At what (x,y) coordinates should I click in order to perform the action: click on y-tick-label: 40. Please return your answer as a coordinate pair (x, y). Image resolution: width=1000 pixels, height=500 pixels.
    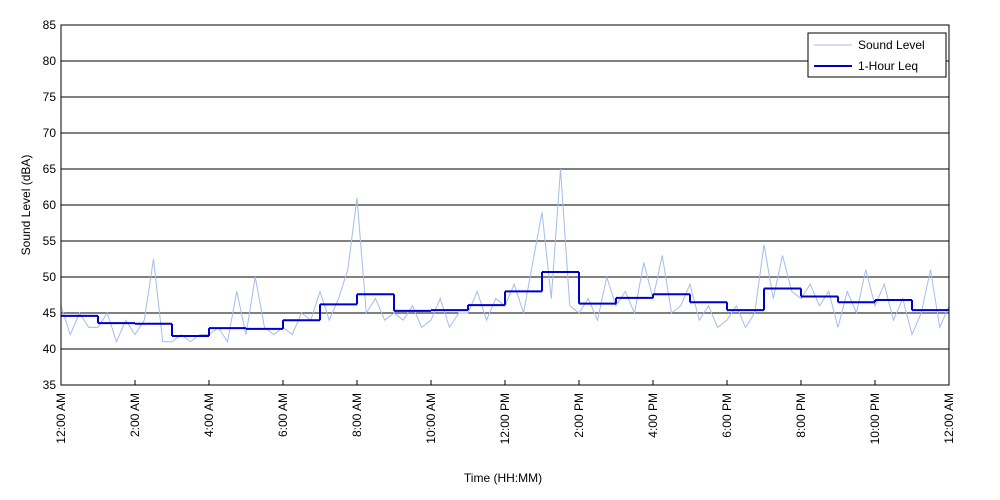
    Looking at the image, I should click on (50, 349).